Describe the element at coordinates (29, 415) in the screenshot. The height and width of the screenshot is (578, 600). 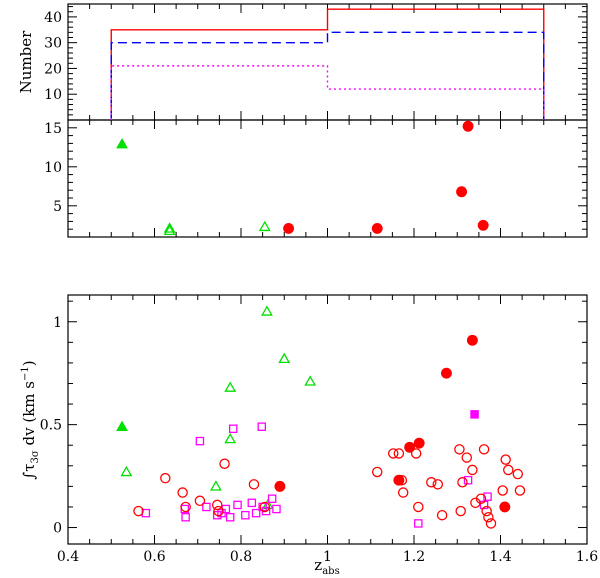
I see `y-label-rest: dv (km s` at that location.